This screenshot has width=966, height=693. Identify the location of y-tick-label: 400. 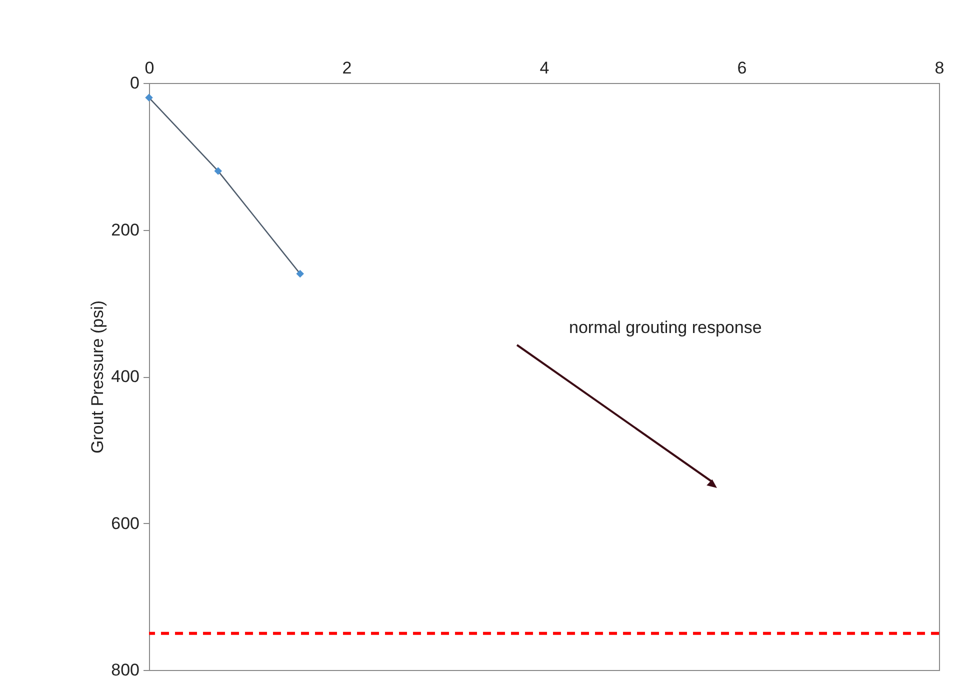
(125, 376).